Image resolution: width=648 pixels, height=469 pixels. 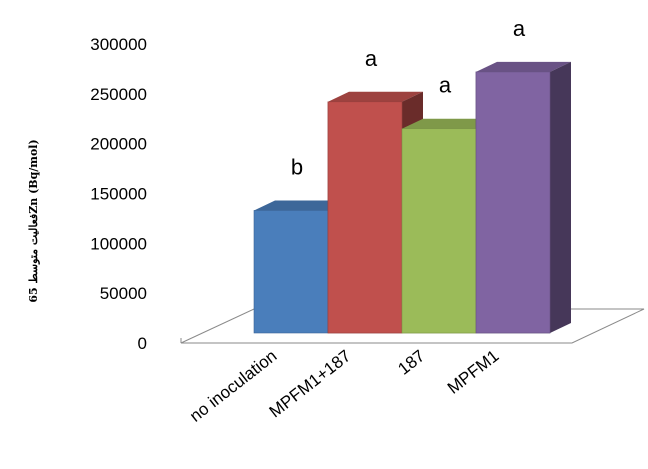 I want to click on y-tick-label: 50000, so click(x=123, y=293).